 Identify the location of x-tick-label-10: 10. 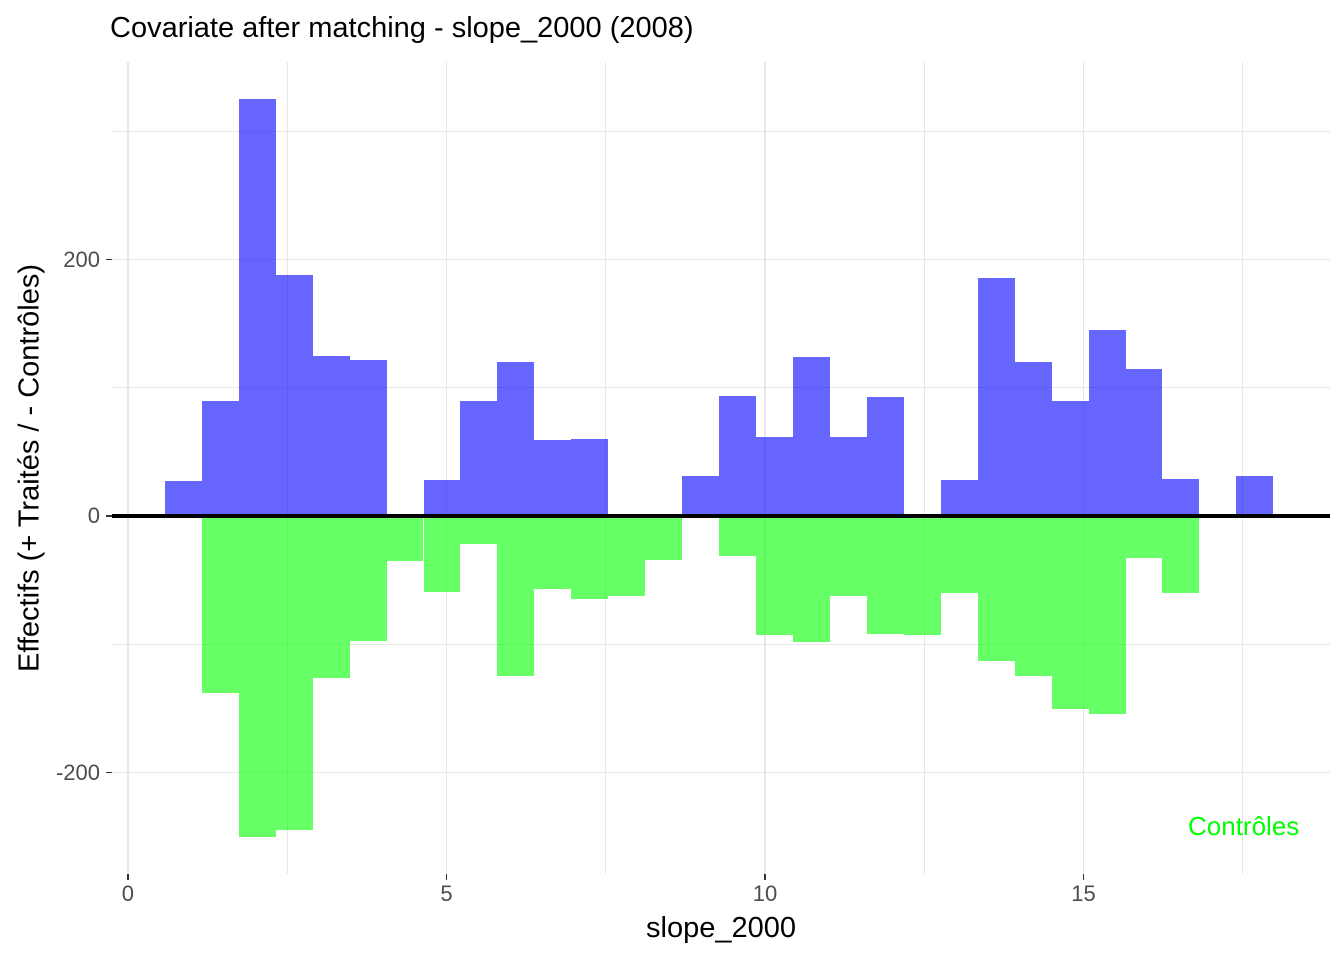
(765, 893).